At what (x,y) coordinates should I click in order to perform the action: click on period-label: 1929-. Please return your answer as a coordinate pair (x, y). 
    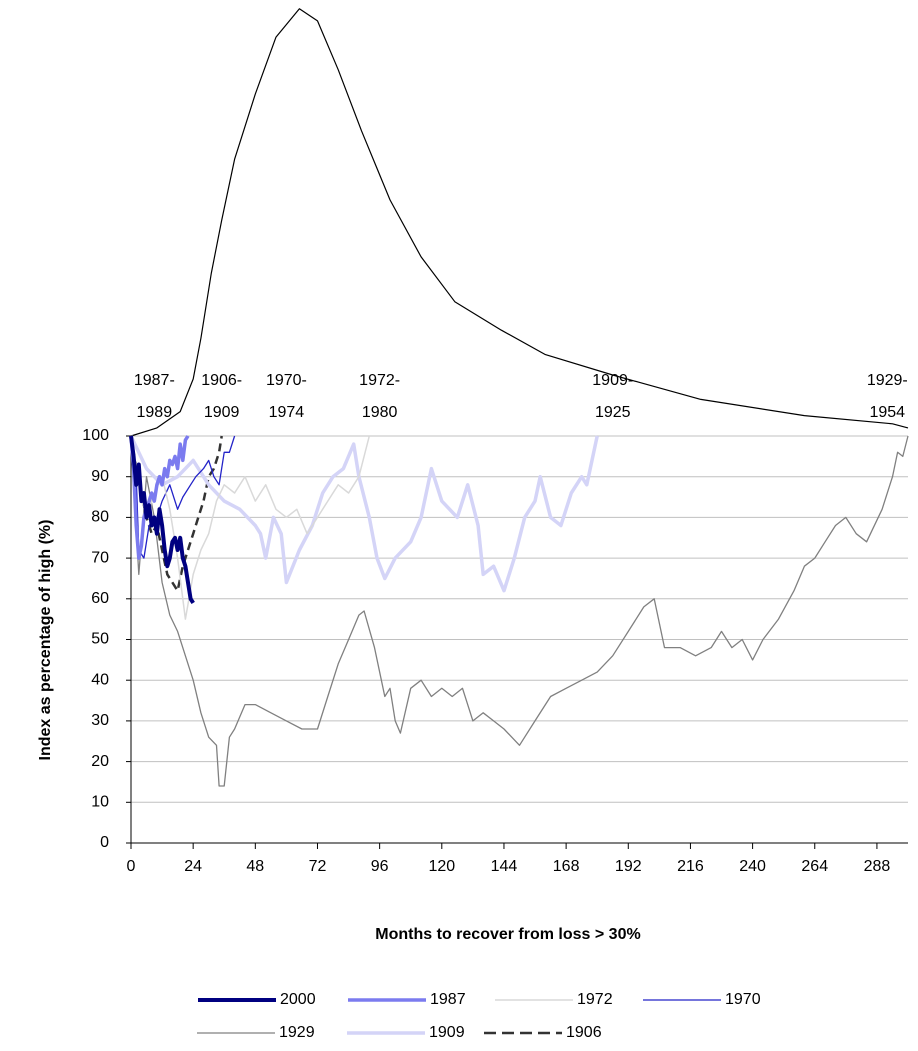
    Looking at the image, I should click on (887, 380).